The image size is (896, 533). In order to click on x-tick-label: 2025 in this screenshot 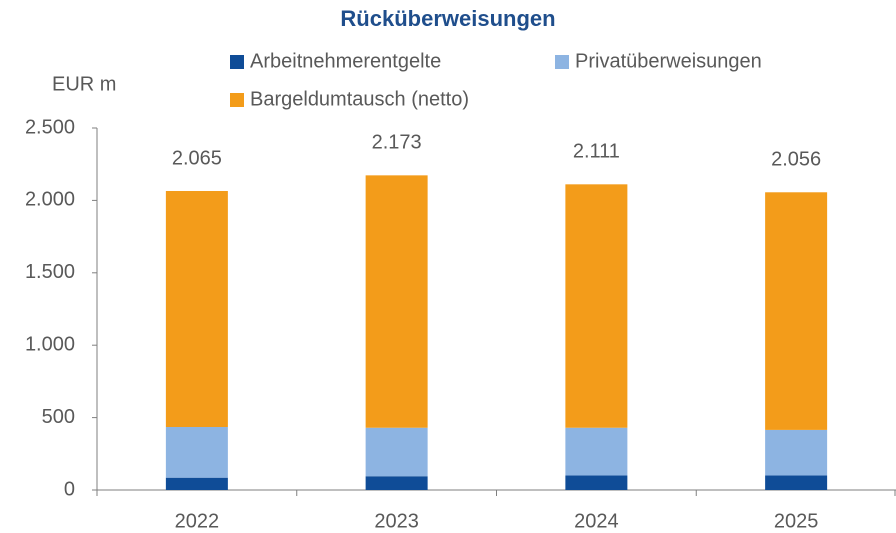, I will do `click(796, 521)`.